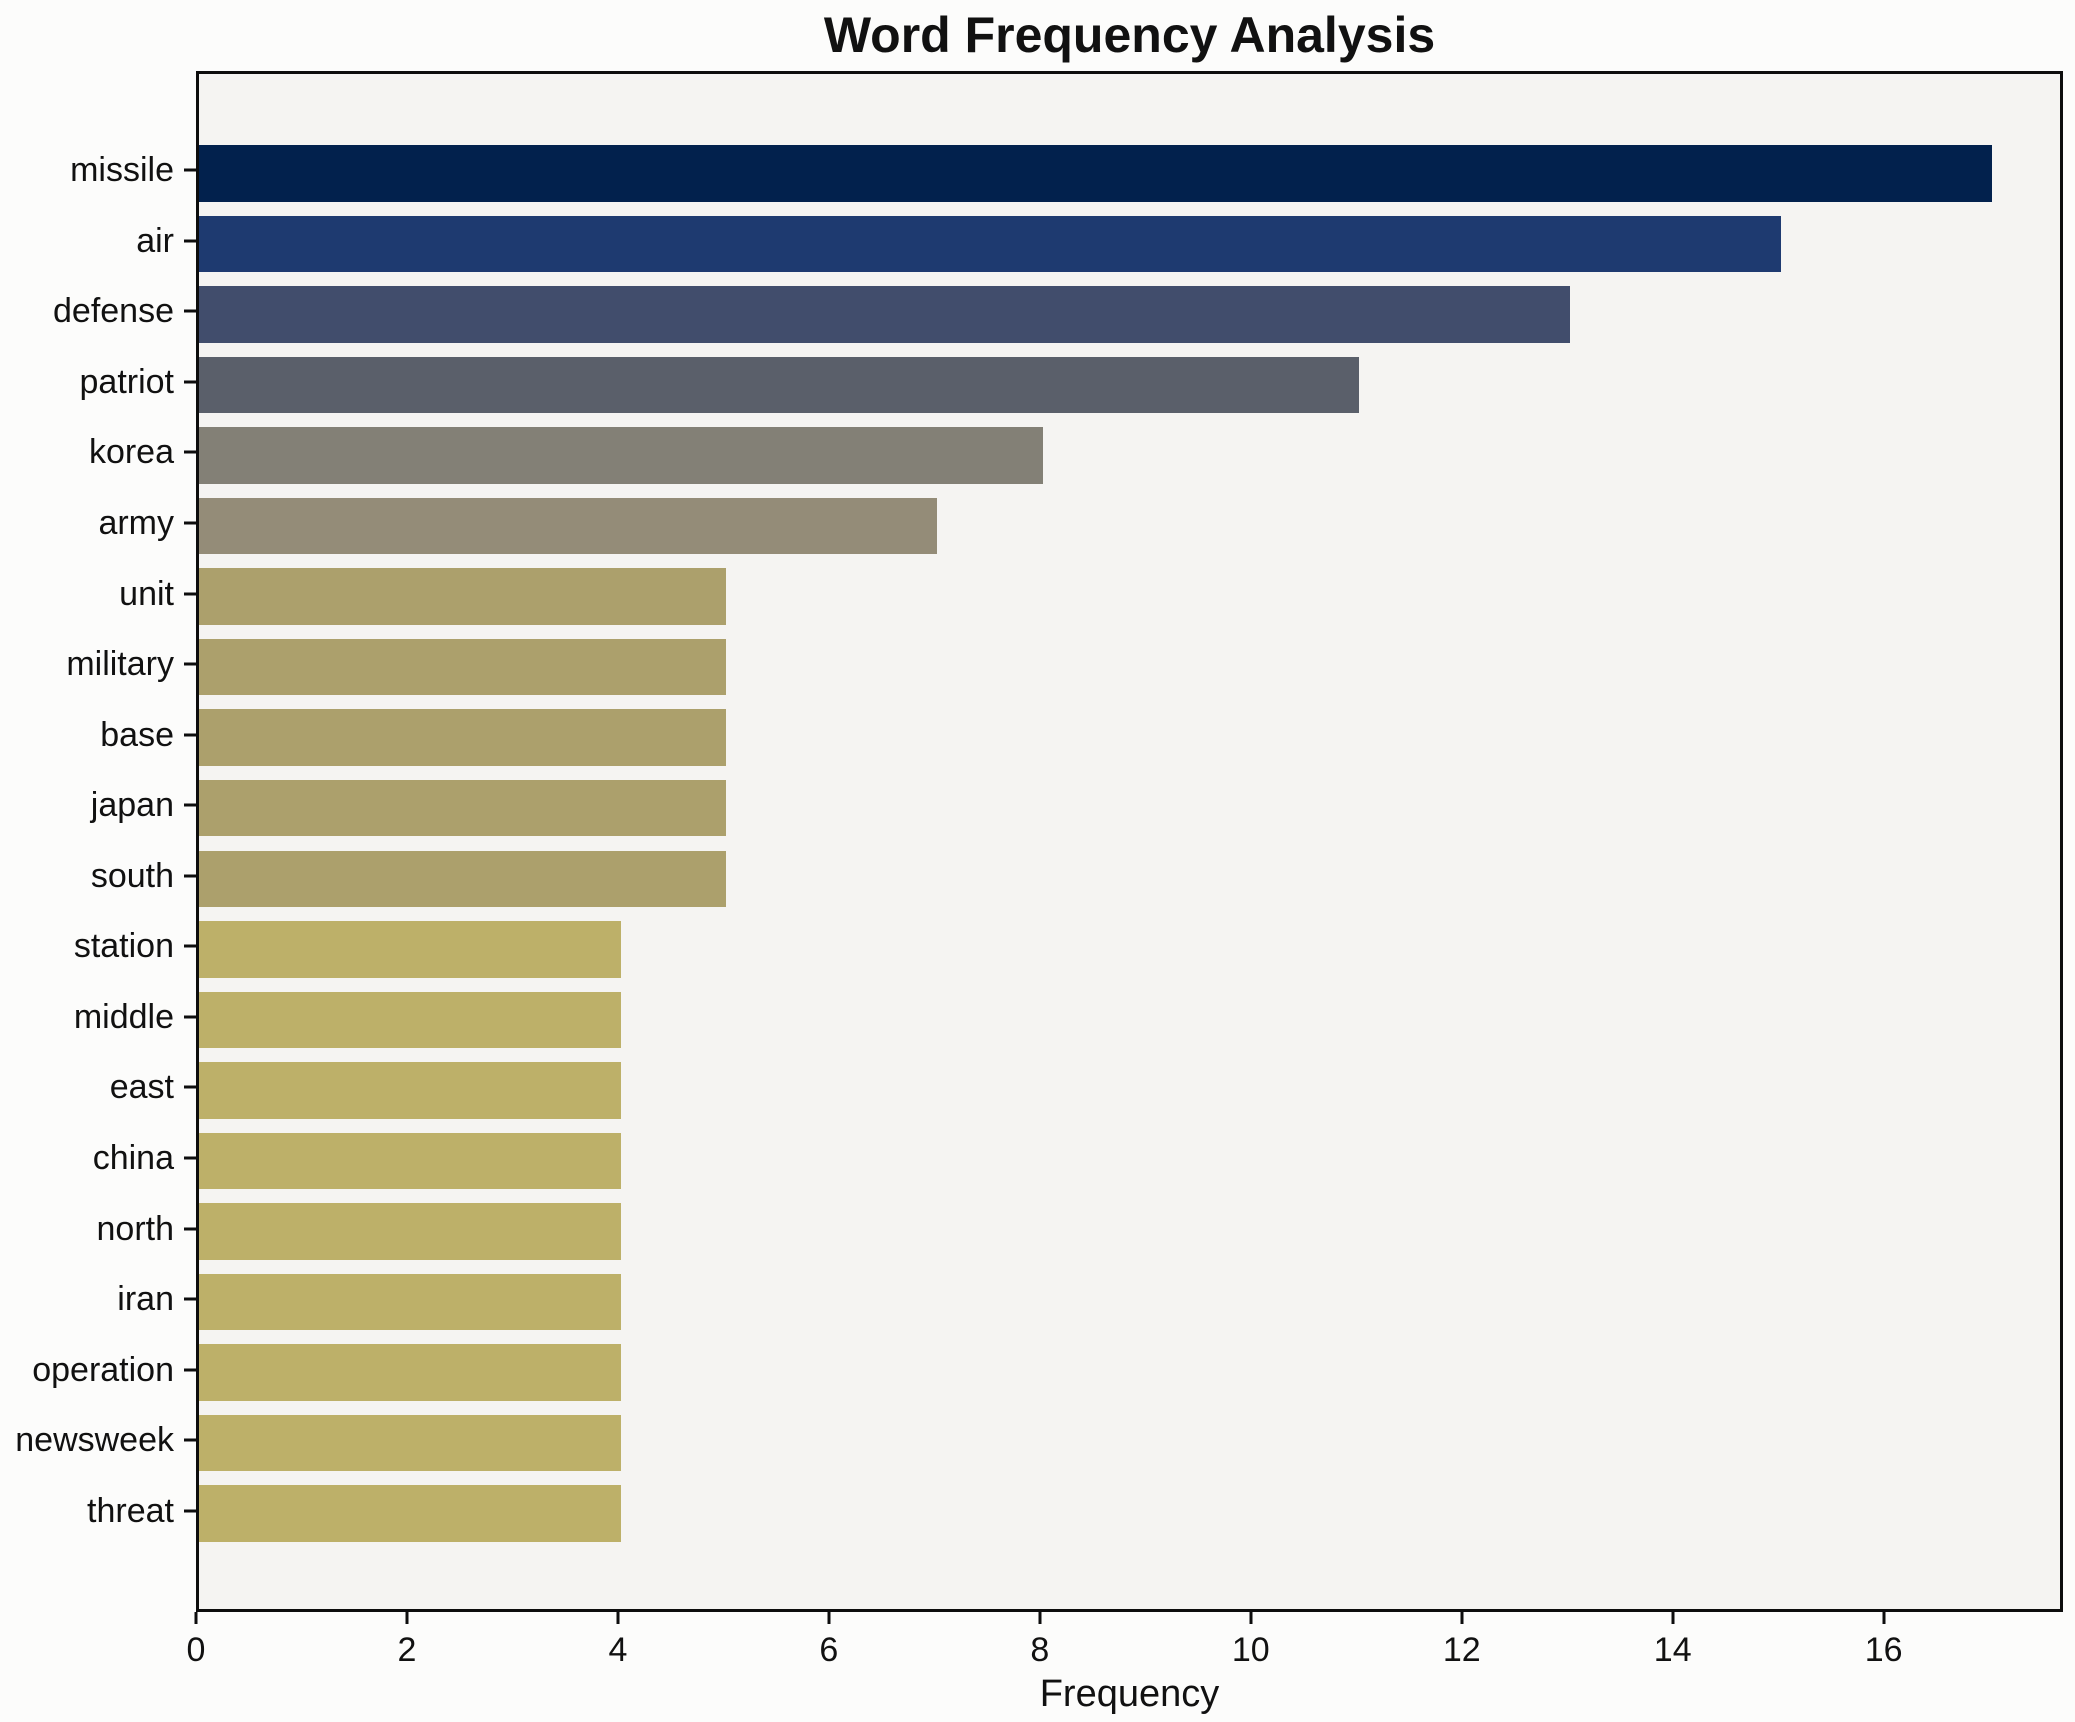  What do you see at coordinates (122, 170) in the screenshot?
I see `y-tick-label-missile: missile` at bounding box center [122, 170].